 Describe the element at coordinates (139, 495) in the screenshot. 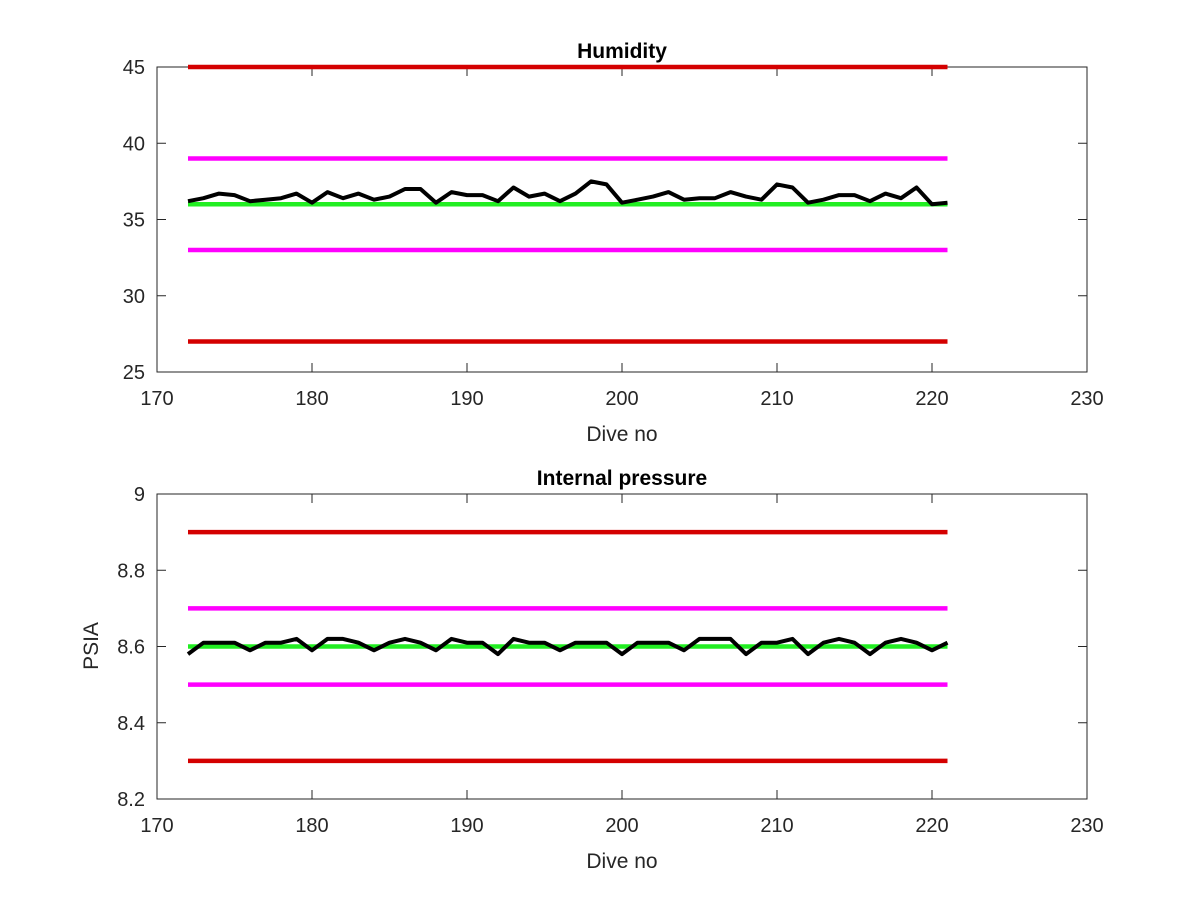

I see `pressure-y-tick-label: 9` at that location.